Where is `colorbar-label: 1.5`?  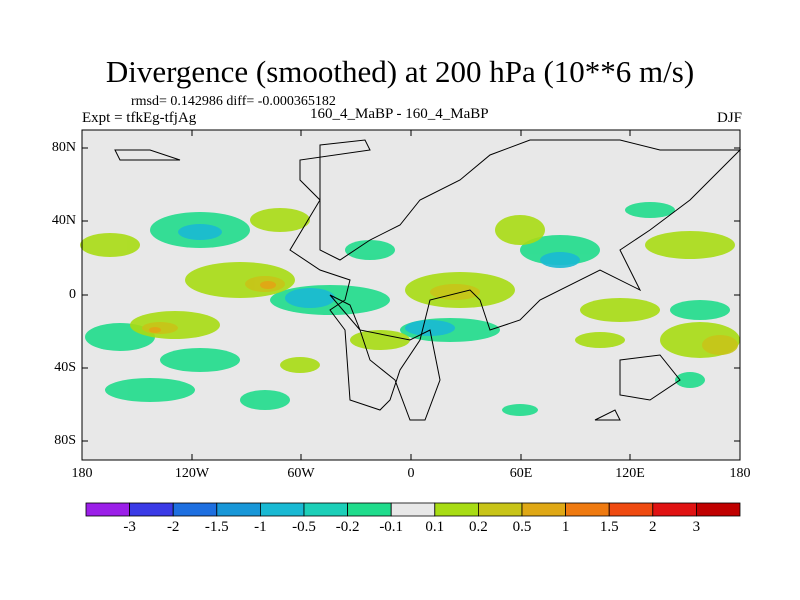 colorbar-label: 1.5 is located at coordinates (609, 527).